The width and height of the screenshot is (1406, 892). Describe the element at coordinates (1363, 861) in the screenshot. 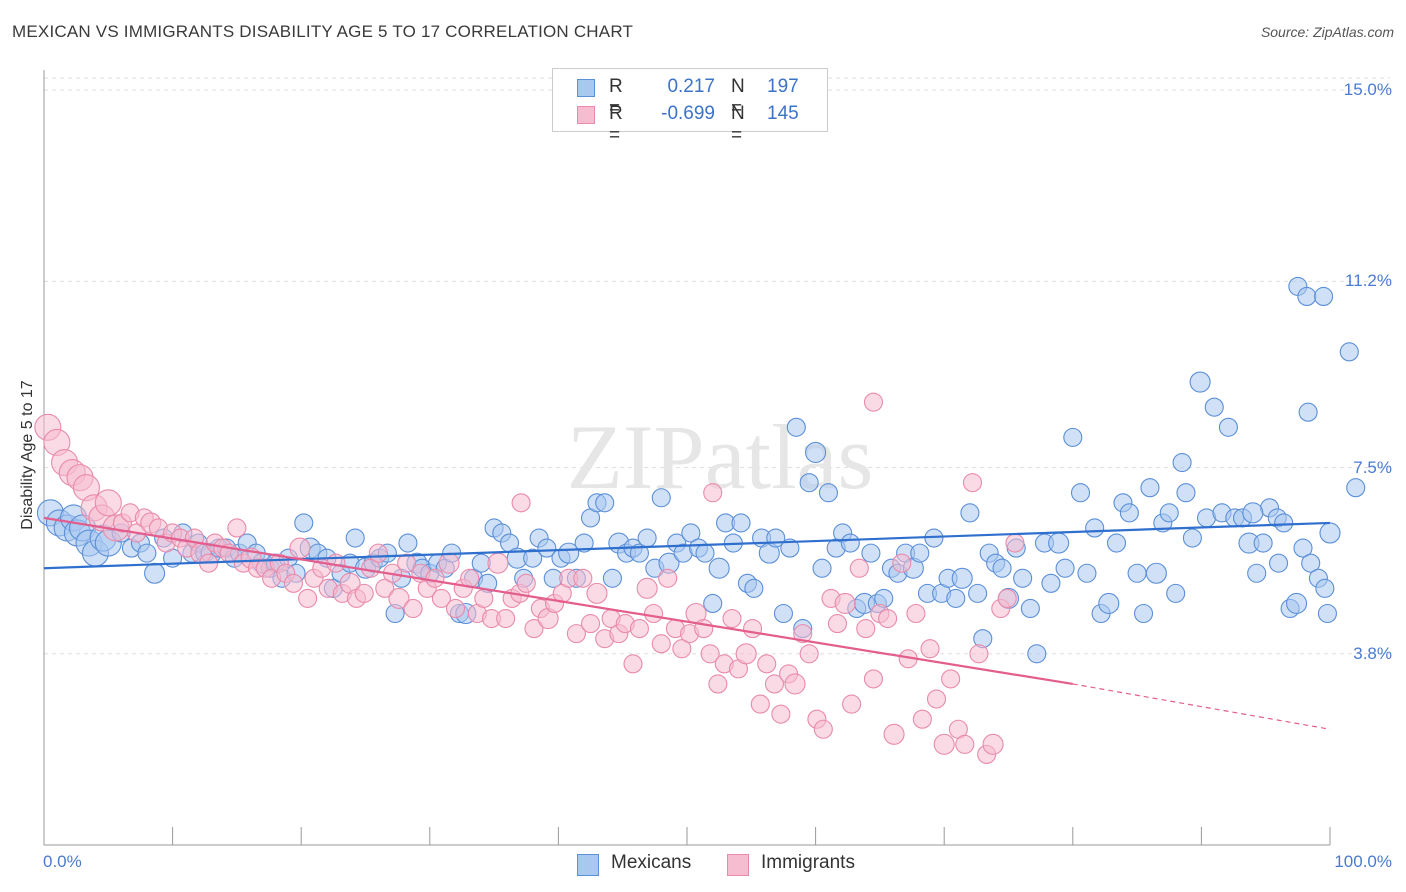

I see `x-tick-max: 100.0%` at that location.